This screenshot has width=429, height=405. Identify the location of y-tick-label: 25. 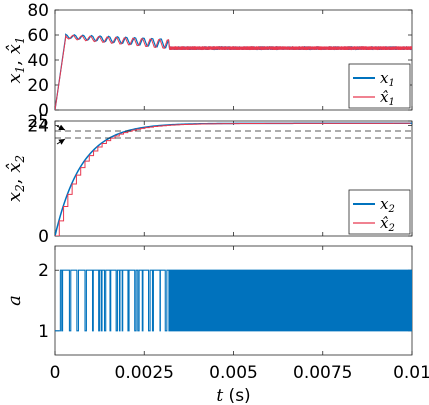
(38, 122).